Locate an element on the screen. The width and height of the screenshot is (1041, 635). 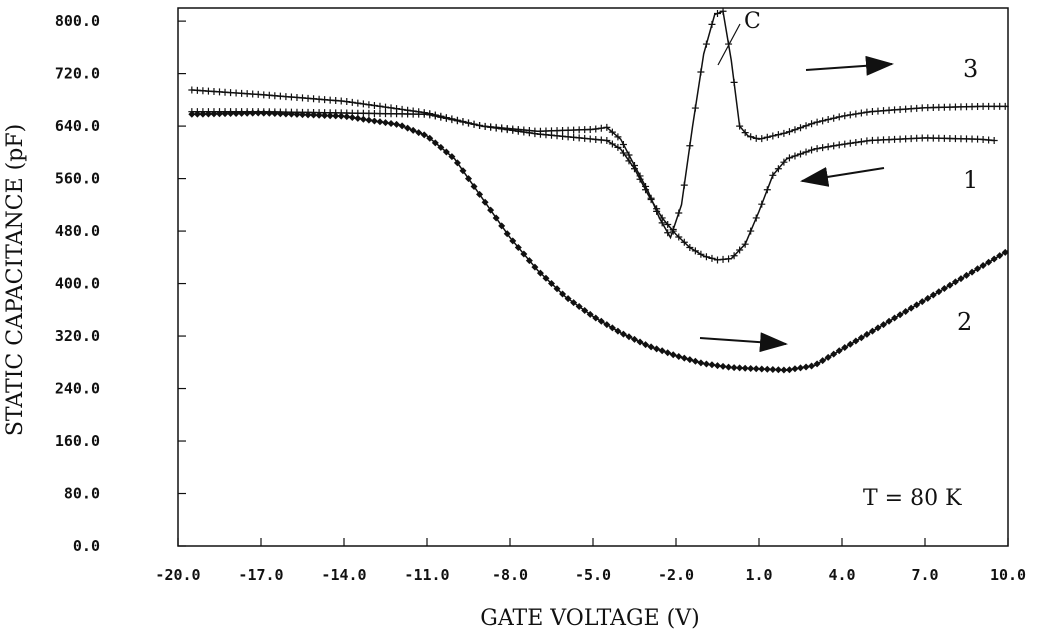
peak-leader-line is located at coordinates (729, 44).